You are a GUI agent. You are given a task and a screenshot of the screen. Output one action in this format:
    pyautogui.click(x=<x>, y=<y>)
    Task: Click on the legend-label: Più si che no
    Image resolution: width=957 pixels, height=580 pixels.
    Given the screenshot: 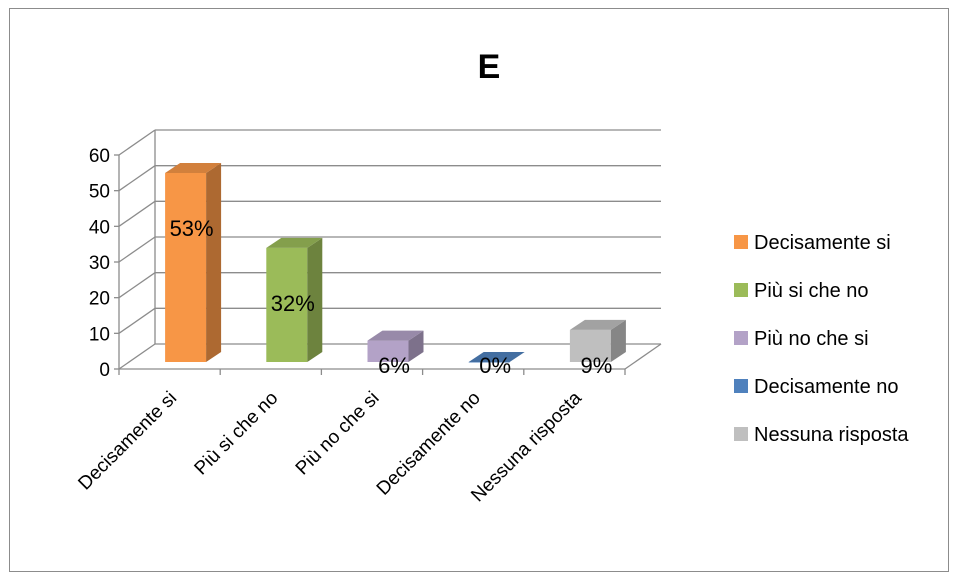 What is the action you would take?
    pyautogui.click(x=811, y=291)
    